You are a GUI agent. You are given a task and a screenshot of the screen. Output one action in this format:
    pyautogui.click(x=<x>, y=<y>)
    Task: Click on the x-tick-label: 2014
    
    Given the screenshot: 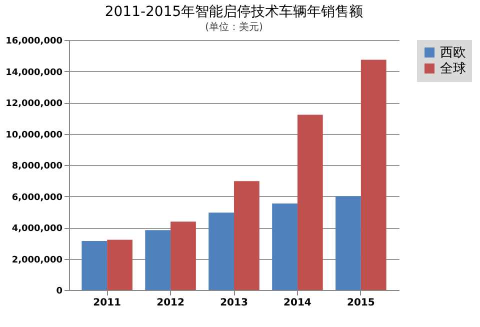 What is the action you would take?
    pyautogui.click(x=298, y=303)
    